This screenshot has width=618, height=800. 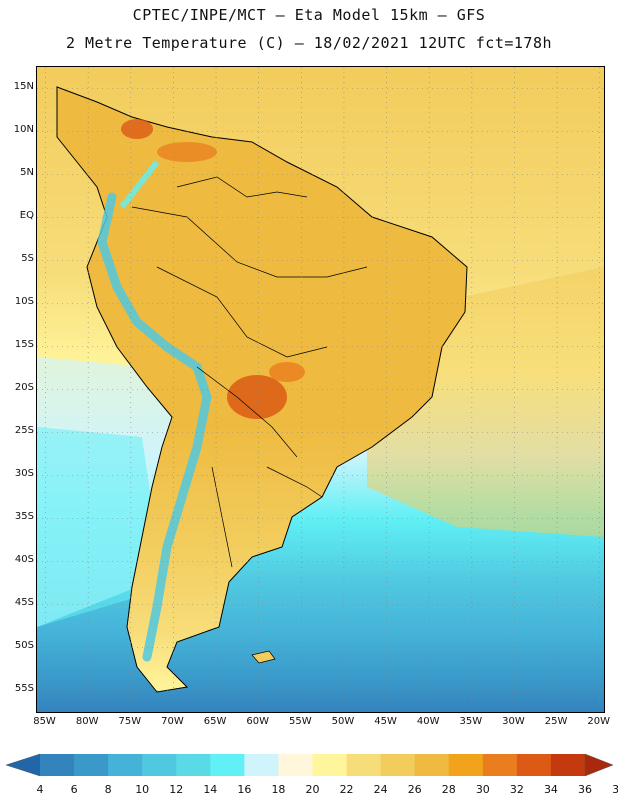 I want to click on lat-label: 15N, so click(x=23, y=86).